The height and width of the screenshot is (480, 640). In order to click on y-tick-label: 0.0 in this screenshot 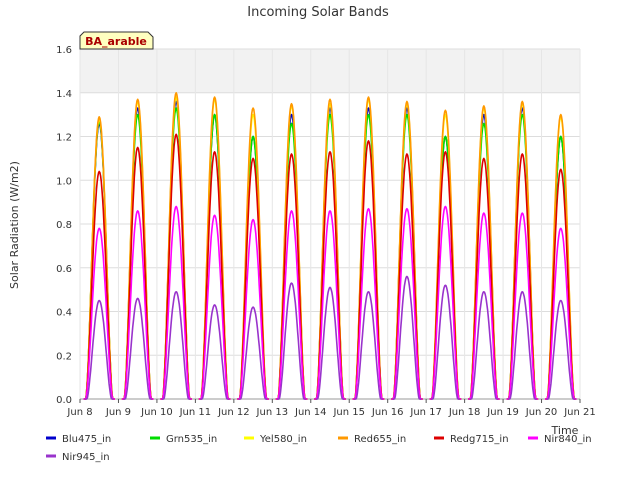, I will do `click(64, 400)`.